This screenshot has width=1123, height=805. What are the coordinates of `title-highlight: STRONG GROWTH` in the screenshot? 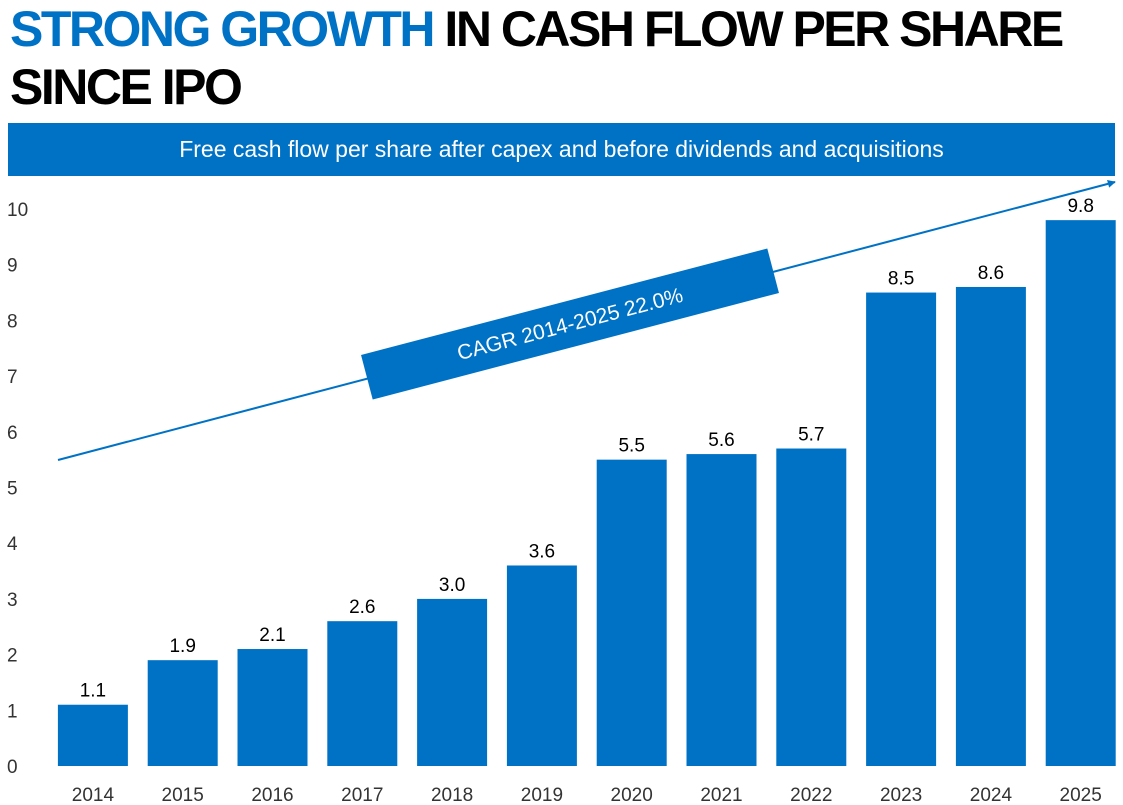 It's located at (223, 29).